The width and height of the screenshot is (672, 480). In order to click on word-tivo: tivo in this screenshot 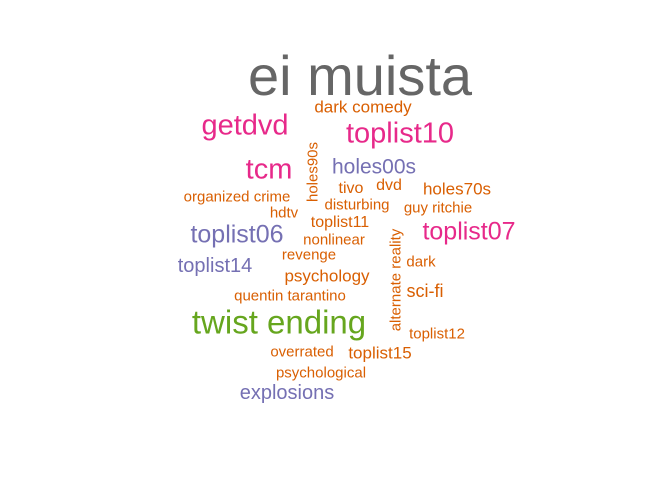, I will do `click(351, 188)`.